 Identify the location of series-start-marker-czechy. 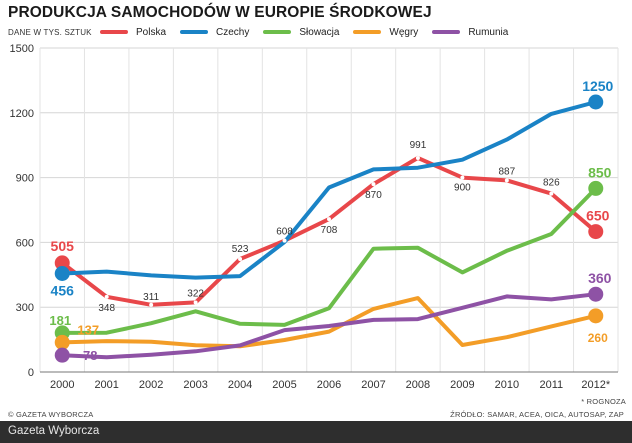
(62, 274).